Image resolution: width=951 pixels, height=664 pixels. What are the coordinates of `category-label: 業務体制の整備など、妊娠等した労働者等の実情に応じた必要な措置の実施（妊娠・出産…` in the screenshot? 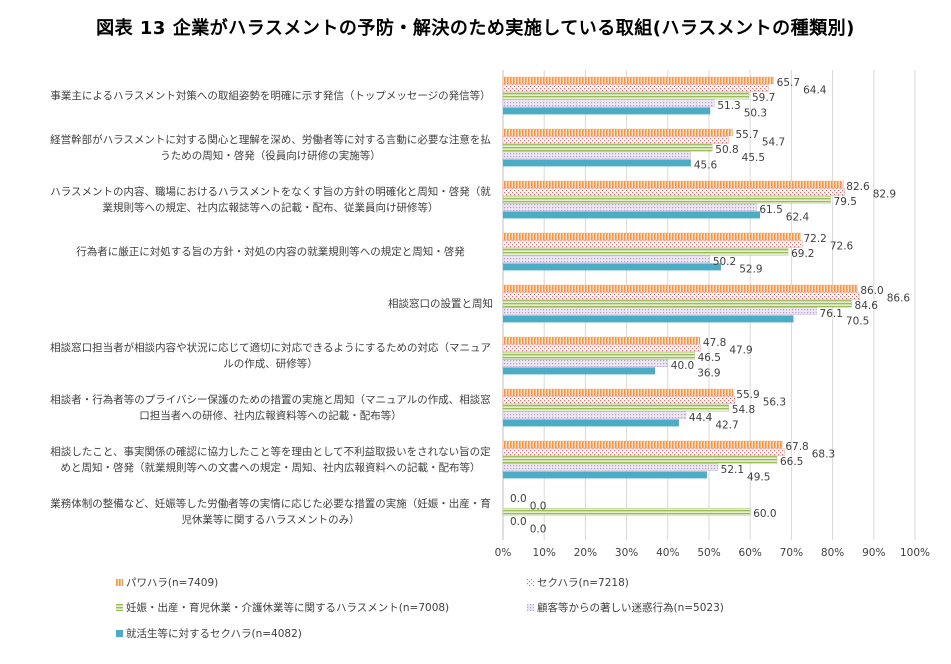 It's located at (270, 512).